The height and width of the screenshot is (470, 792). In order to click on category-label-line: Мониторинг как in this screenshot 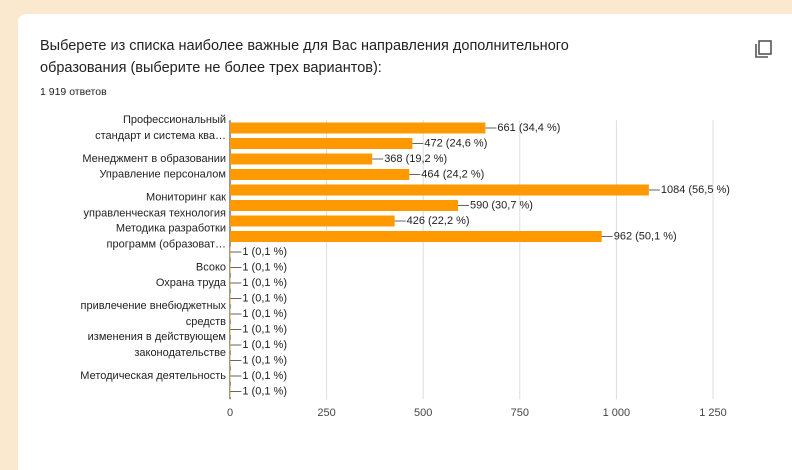, I will do `click(186, 197)`.